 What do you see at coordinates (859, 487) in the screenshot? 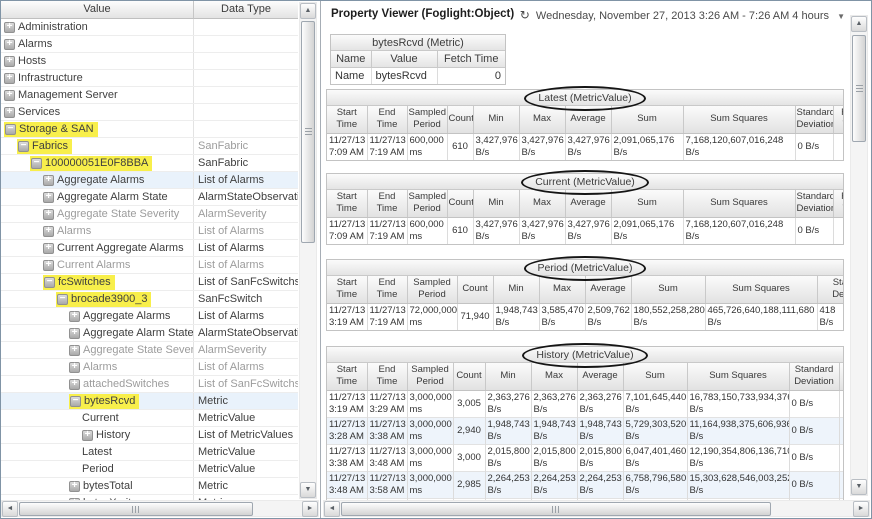
I see `scroll-down-button: ▼` at bounding box center [859, 487].